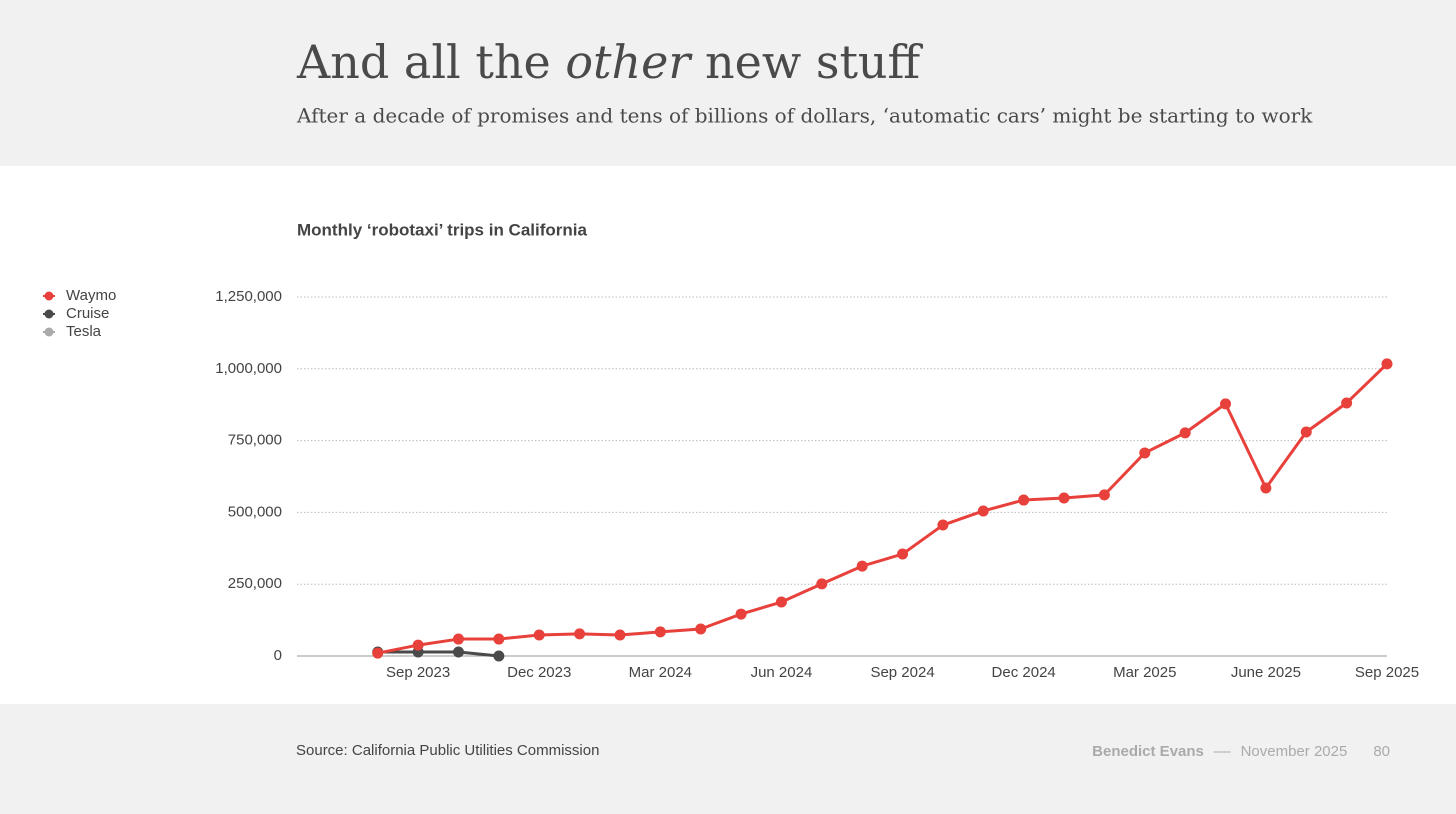  Describe the element at coordinates (1148, 751) in the screenshot. I see `author: Benedict Evans` at that location.